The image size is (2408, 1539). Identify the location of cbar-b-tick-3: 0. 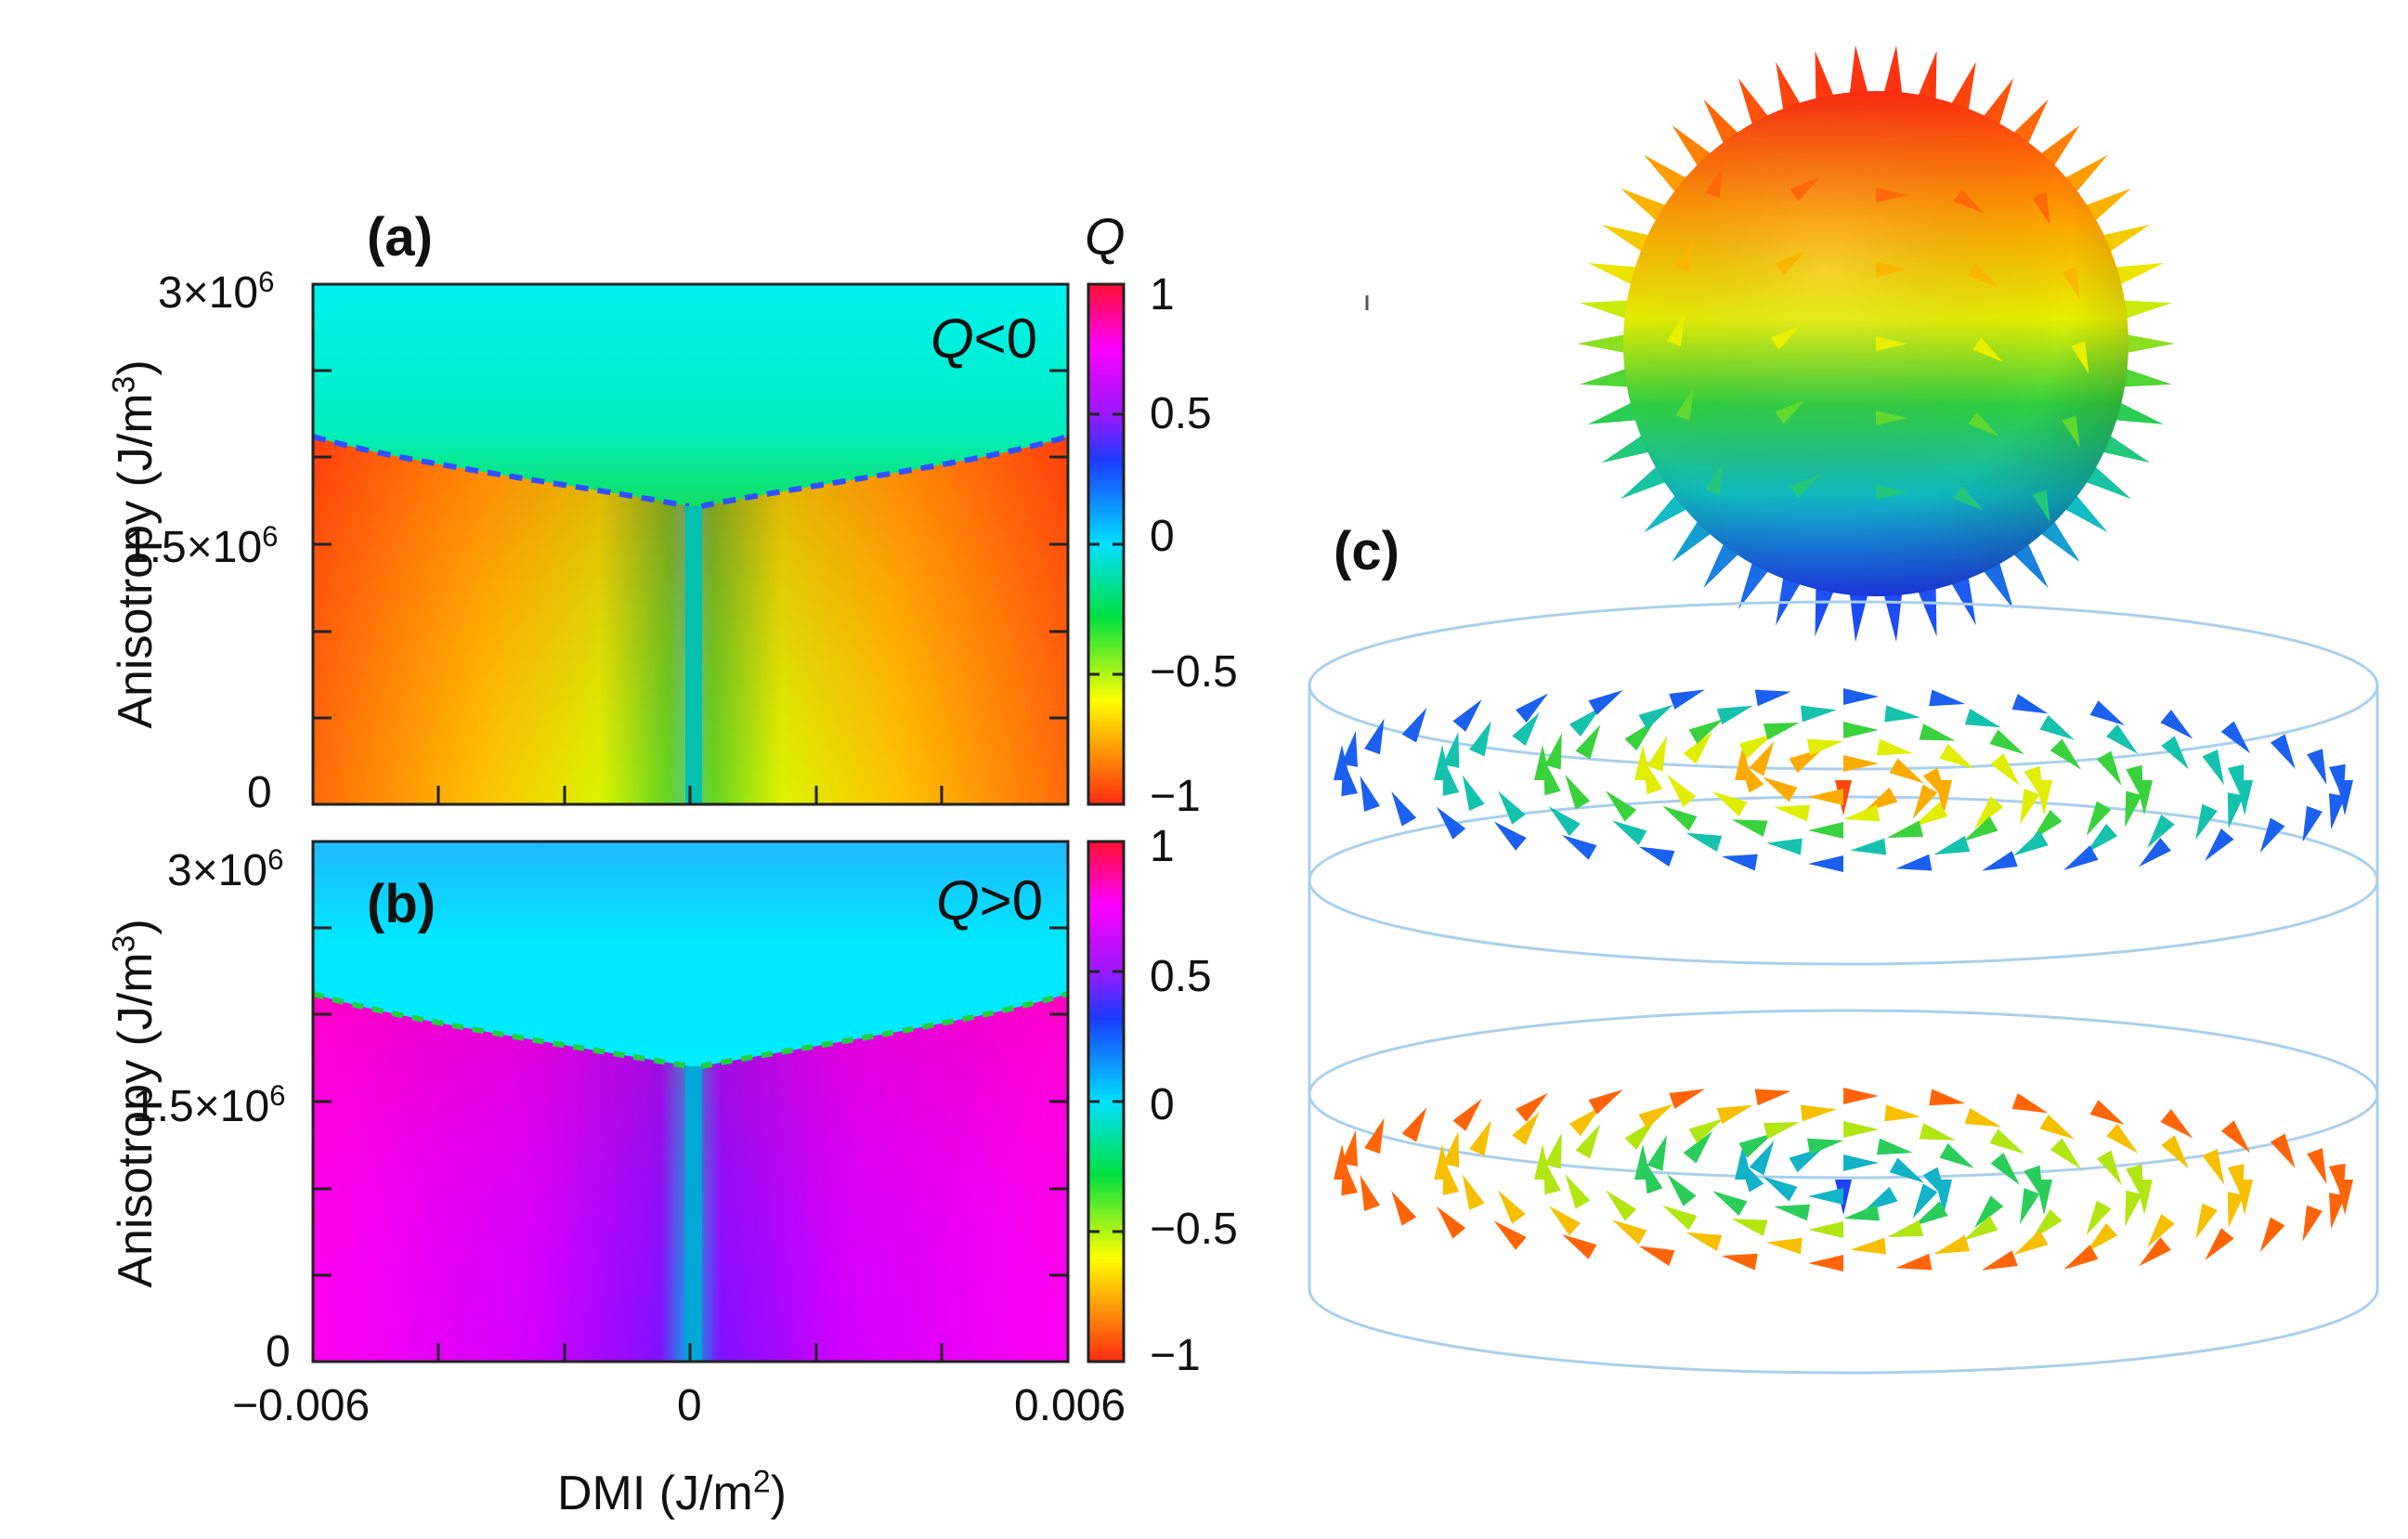
(1163, 1105).